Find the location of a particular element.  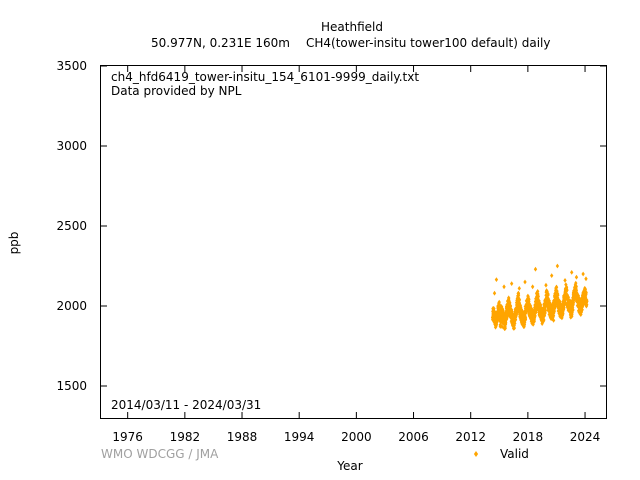

station-location: 50.977N, 0.231E 160m is located at coordinates (220, 43).